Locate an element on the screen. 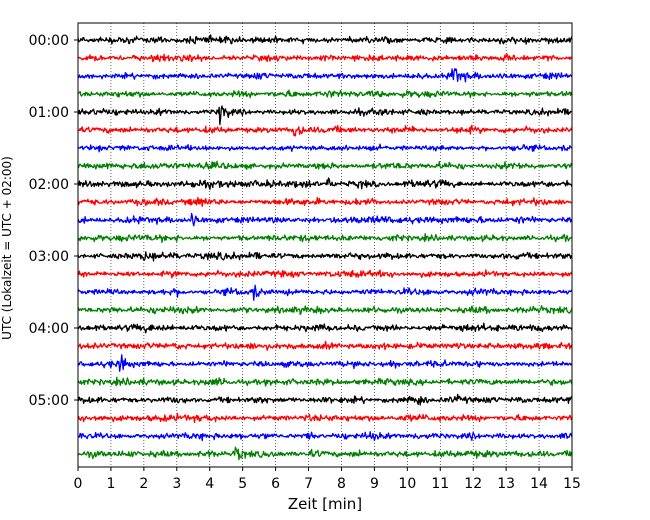  y-tick-label: 01:00 is located at coordinates (49, 113).